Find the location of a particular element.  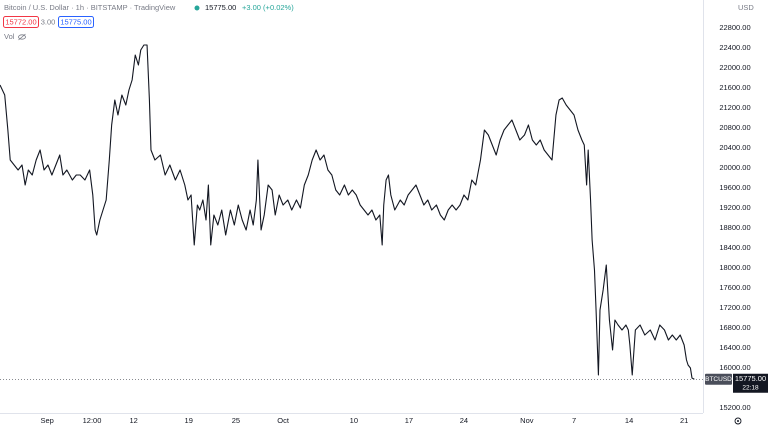

settings-icon is located at coordinates (738, 421).